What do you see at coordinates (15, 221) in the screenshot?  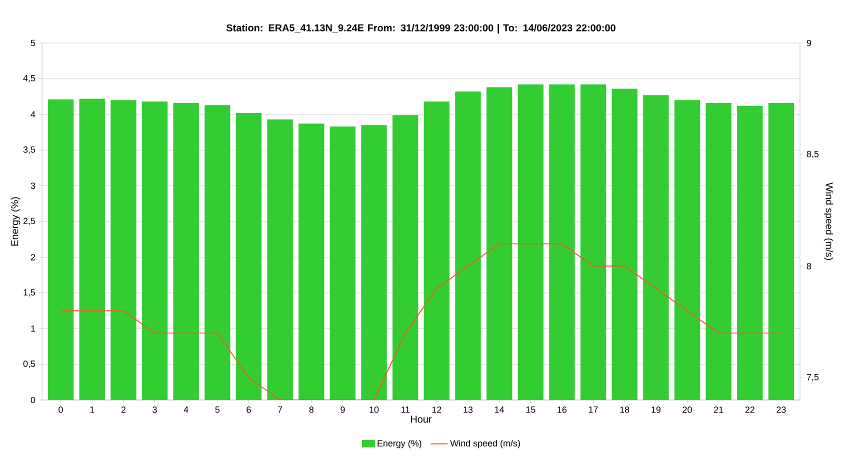 I see `y-axis-title: Energy (%)` at bounding box center [15, 221].